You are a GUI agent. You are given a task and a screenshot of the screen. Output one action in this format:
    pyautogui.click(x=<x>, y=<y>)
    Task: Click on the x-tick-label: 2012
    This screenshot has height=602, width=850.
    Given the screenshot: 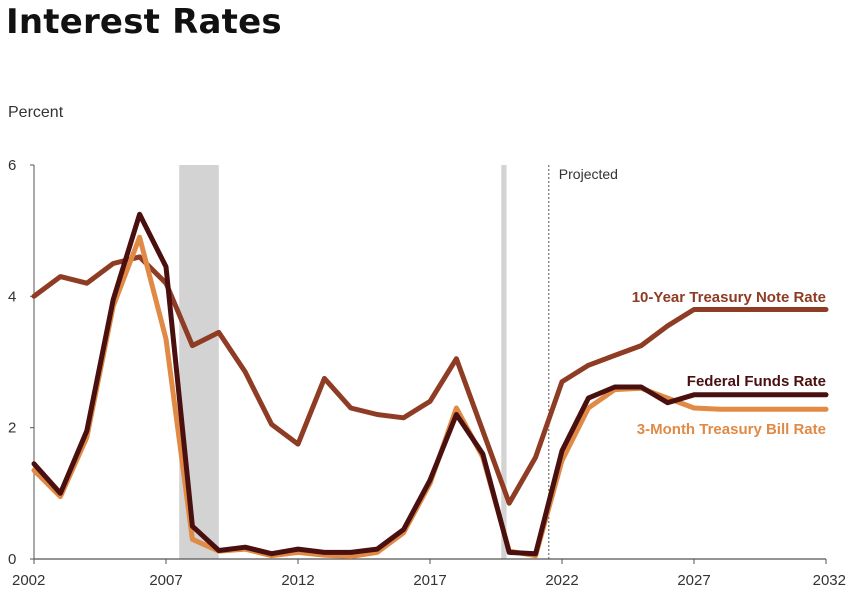 What is the action you would take?
    pyautogui.click(x=297, y=580)
    